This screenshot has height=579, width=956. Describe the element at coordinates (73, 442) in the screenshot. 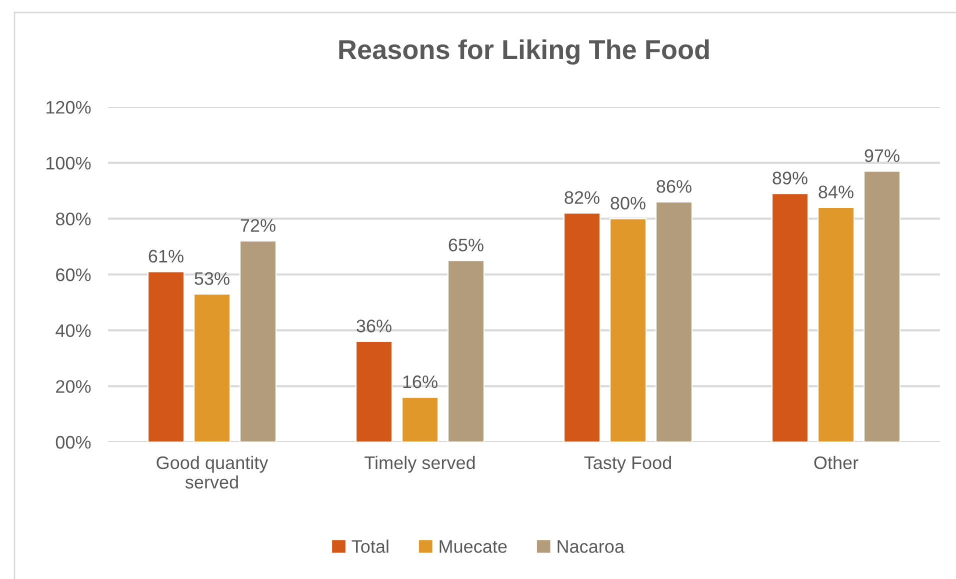

I see `y-tick-label: 00%` at that location.